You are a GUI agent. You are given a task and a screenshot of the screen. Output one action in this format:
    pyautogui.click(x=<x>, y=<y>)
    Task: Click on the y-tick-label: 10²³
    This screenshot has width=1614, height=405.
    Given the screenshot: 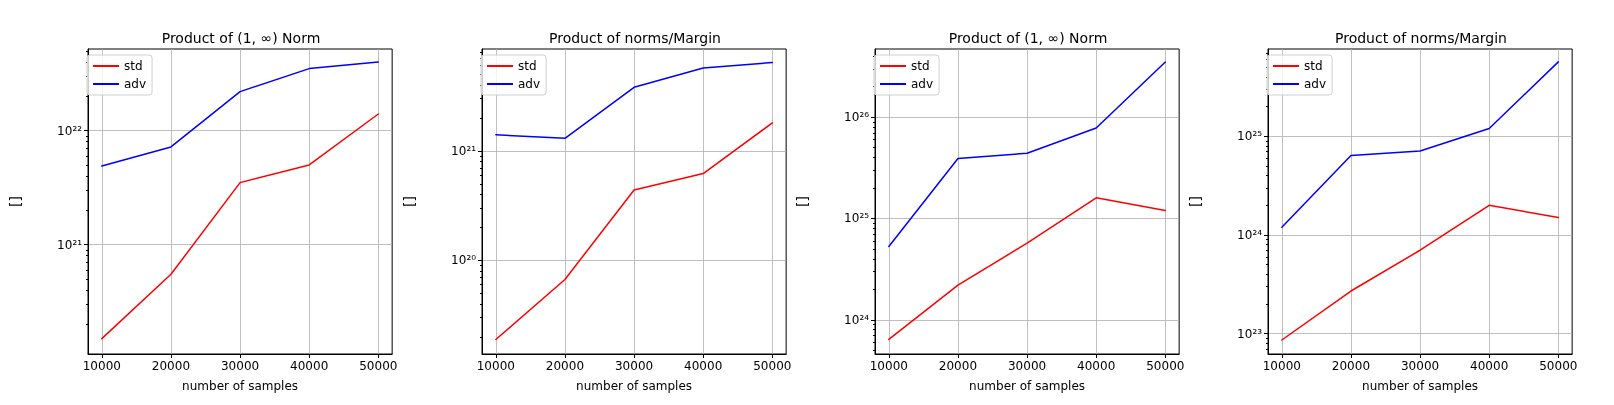 What is the action you would take?
    pyautogui.click(x=1250, y=333)
    